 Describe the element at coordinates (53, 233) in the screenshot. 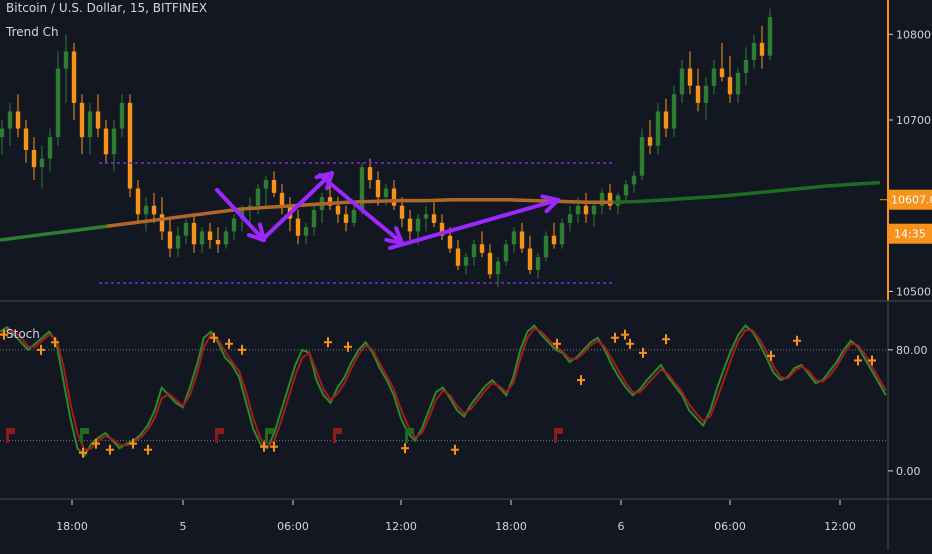

I see `ma-line-green` at that location.